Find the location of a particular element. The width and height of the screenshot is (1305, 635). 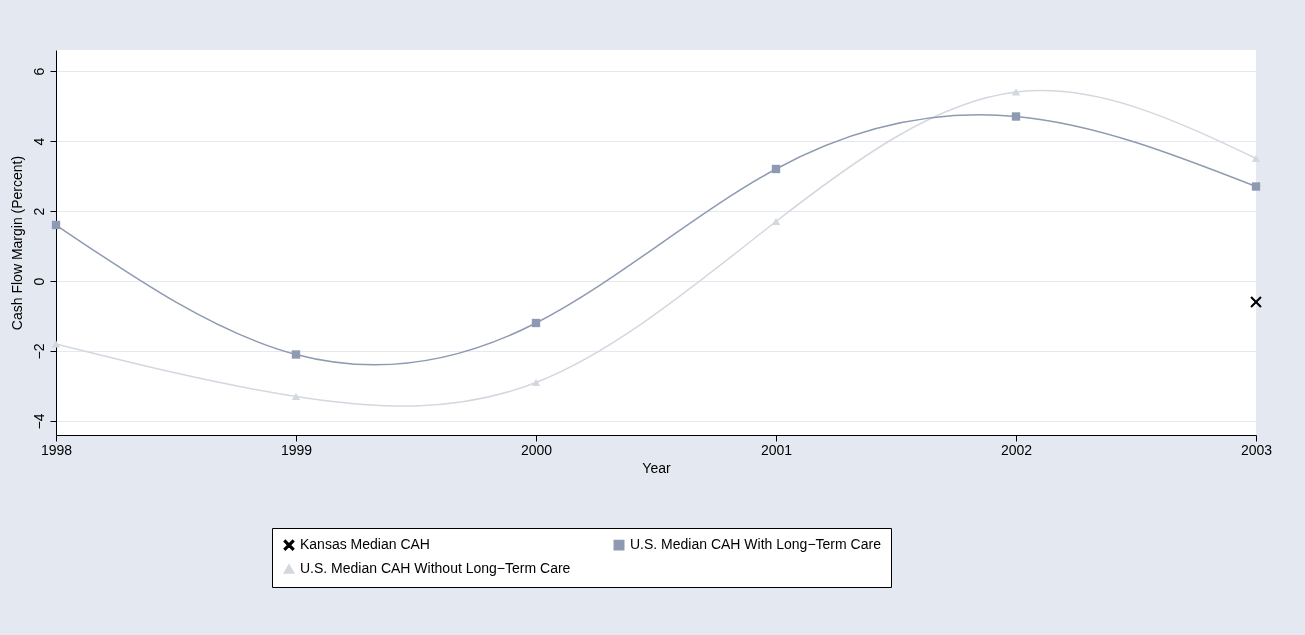

y-tick-label: −2 is located at coordinates (38, 351).